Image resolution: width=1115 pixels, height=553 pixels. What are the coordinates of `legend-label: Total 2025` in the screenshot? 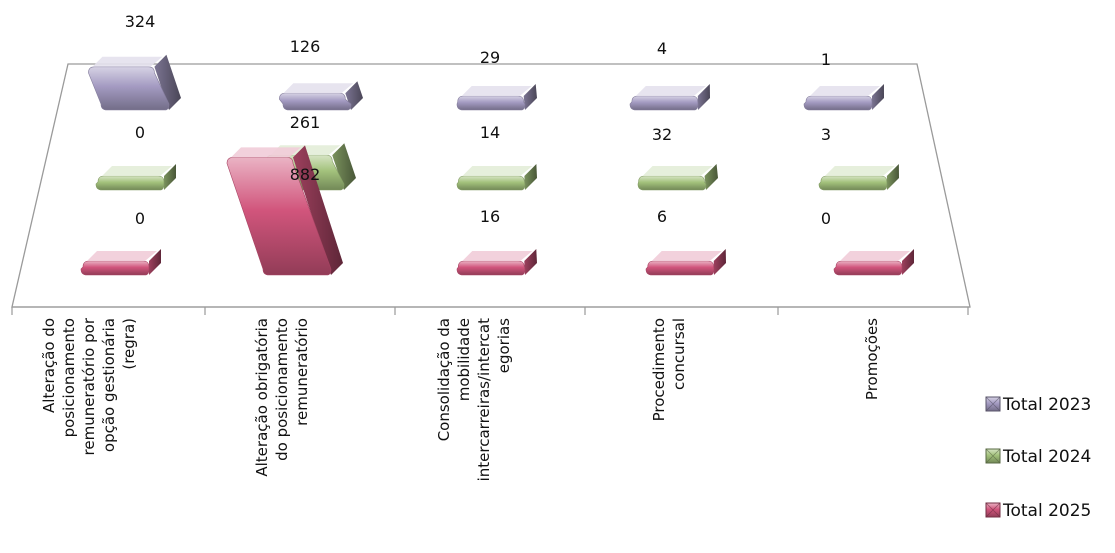 It's located at (1046, 511).